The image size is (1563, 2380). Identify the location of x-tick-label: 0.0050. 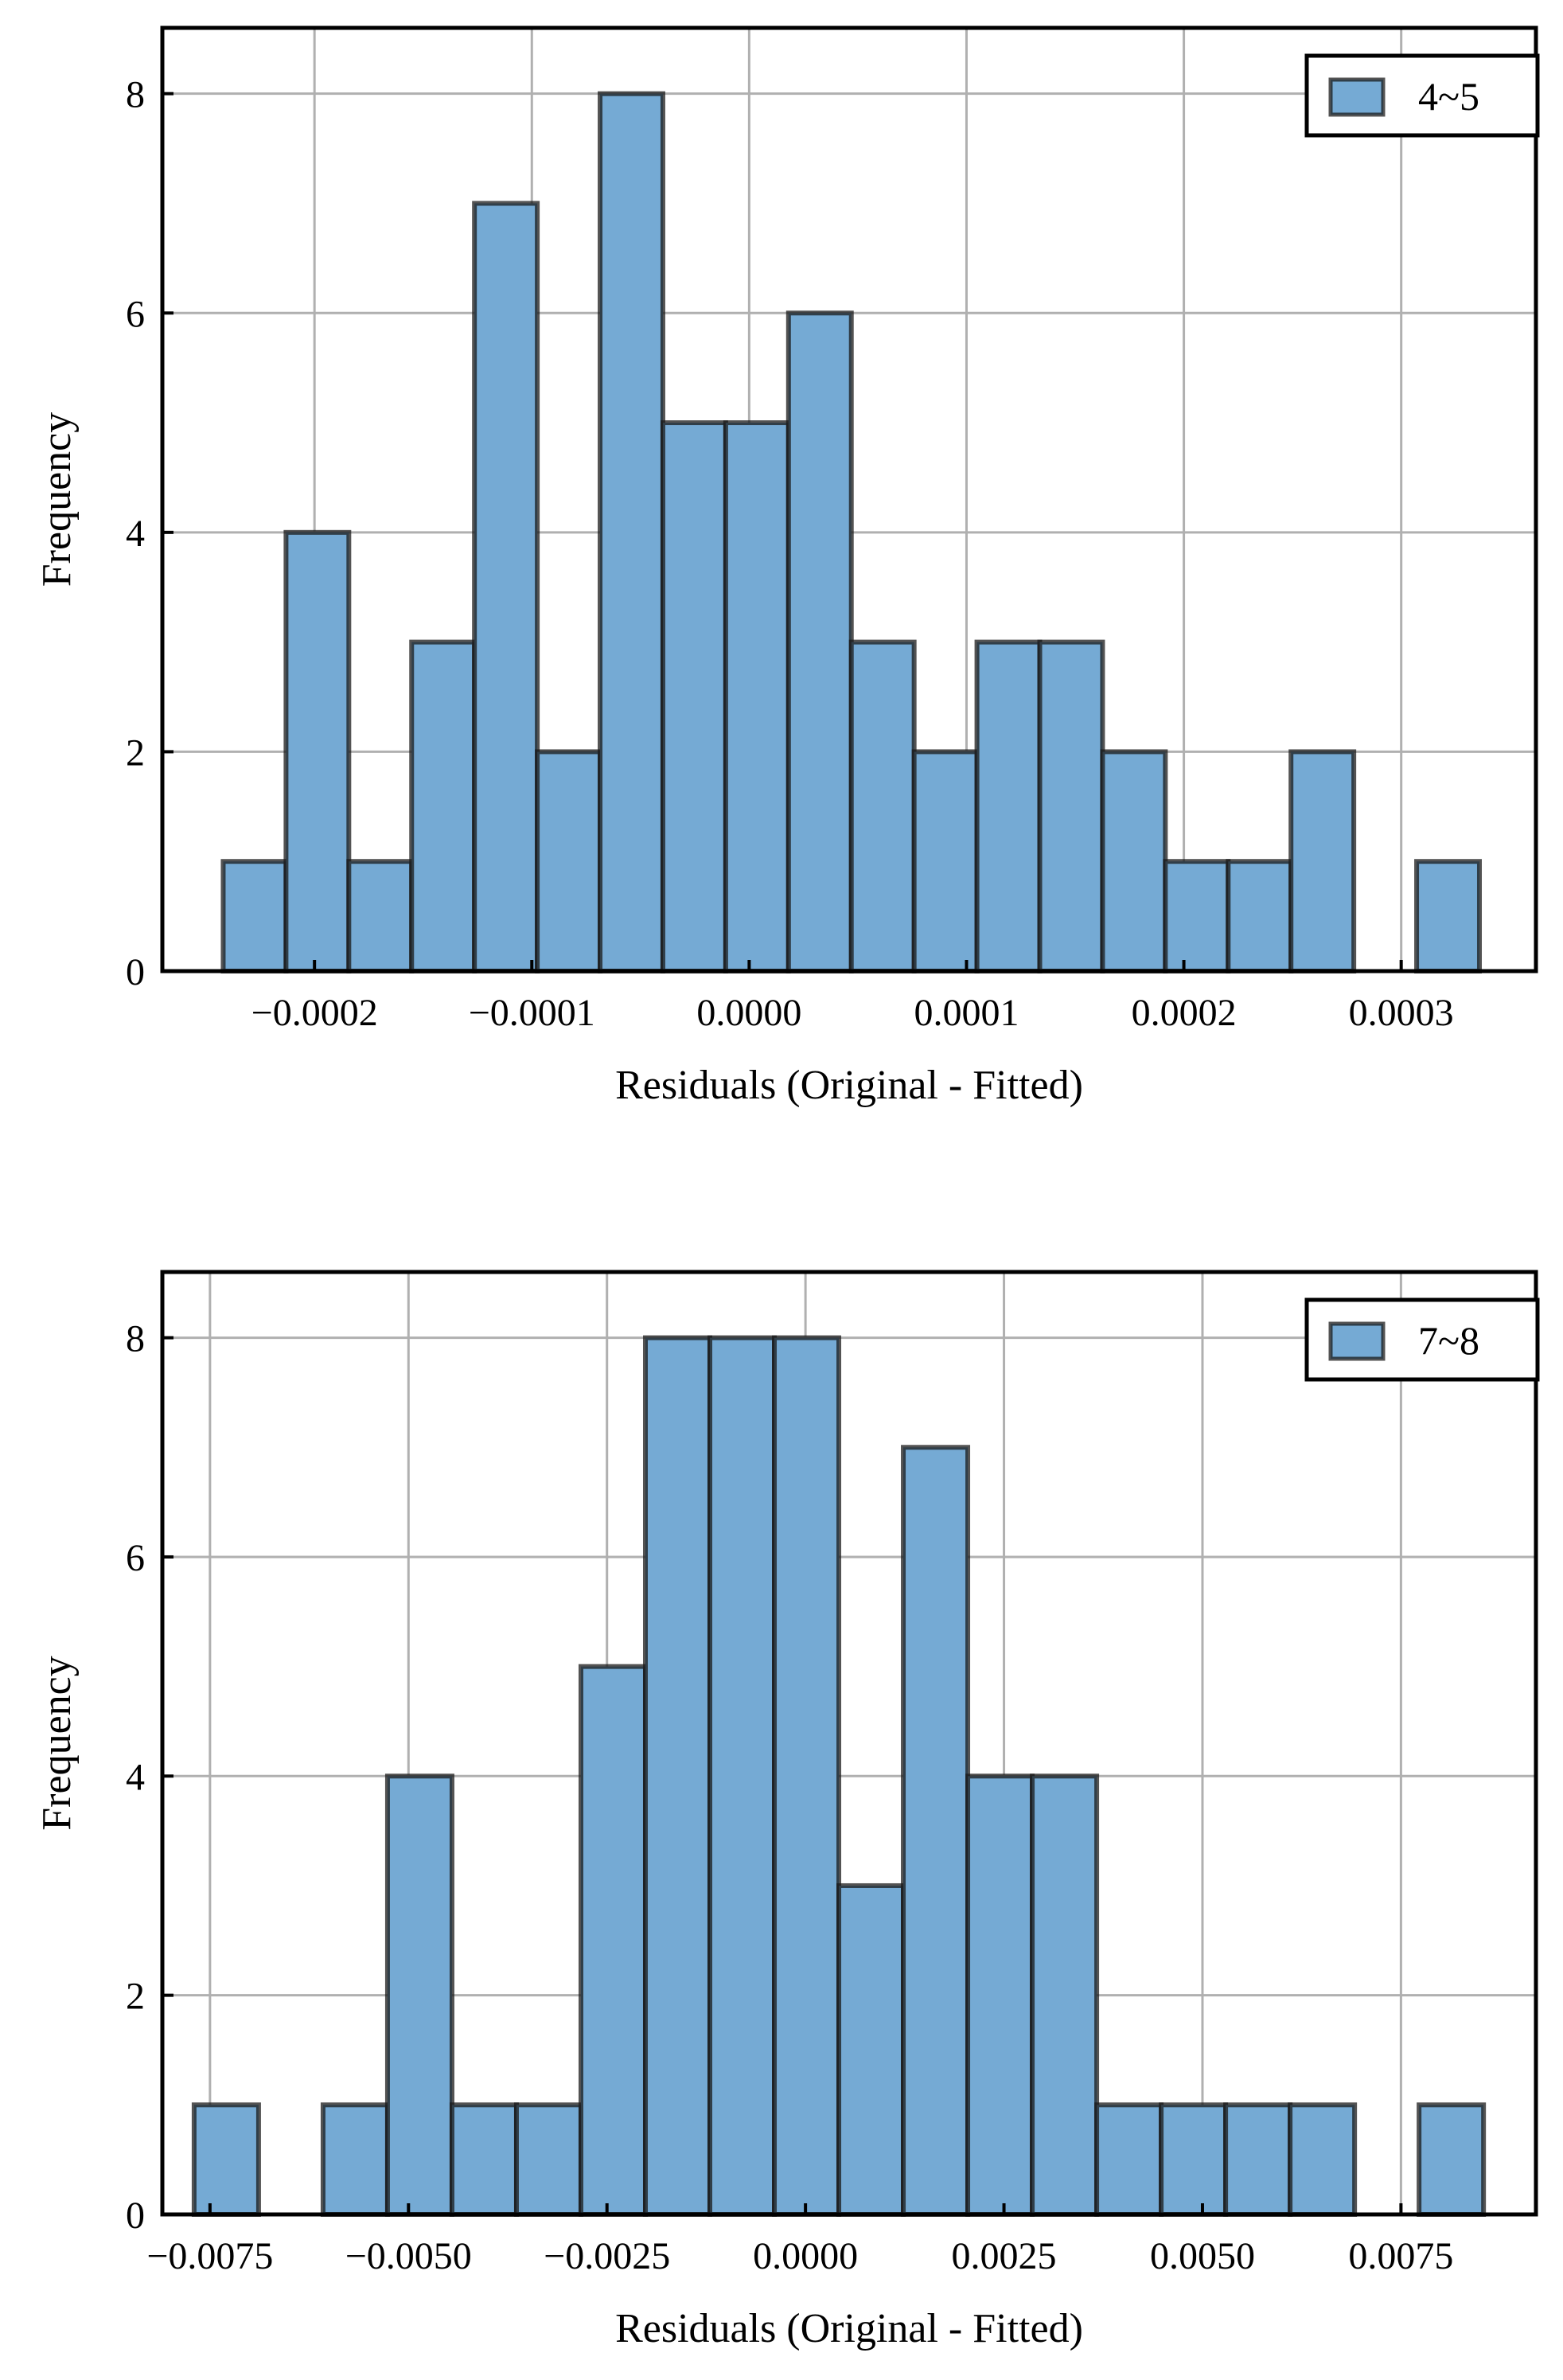
(1202, 2256).